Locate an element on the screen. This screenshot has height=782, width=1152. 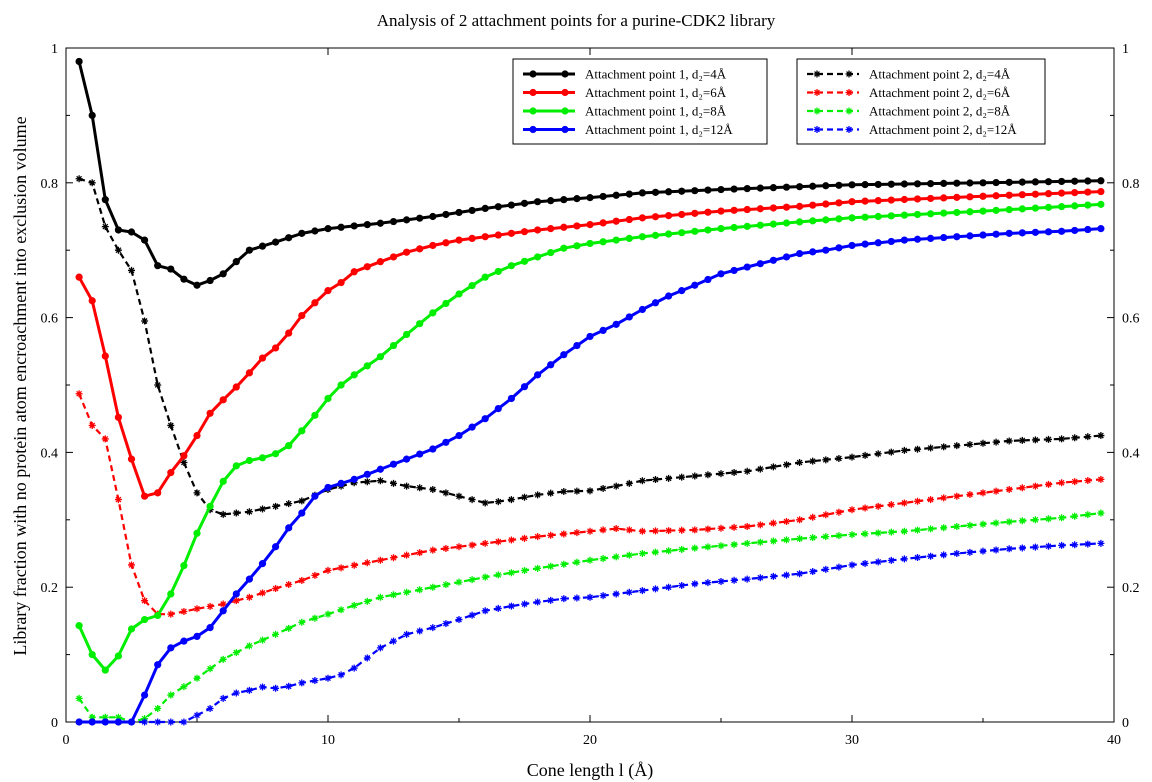
legend-label: Attachment point 1, d₂=12Å is located at coordinates (659, 129).